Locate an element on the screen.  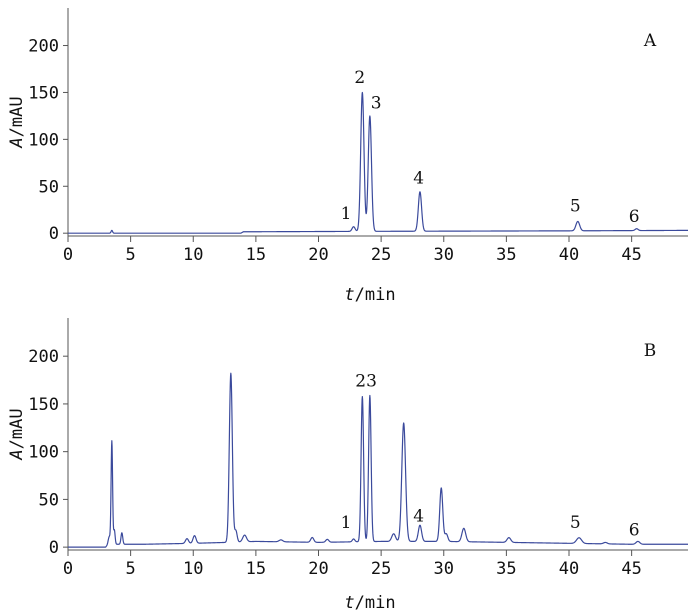
peak-annotation: 2 is located at coordinates (359, 78).